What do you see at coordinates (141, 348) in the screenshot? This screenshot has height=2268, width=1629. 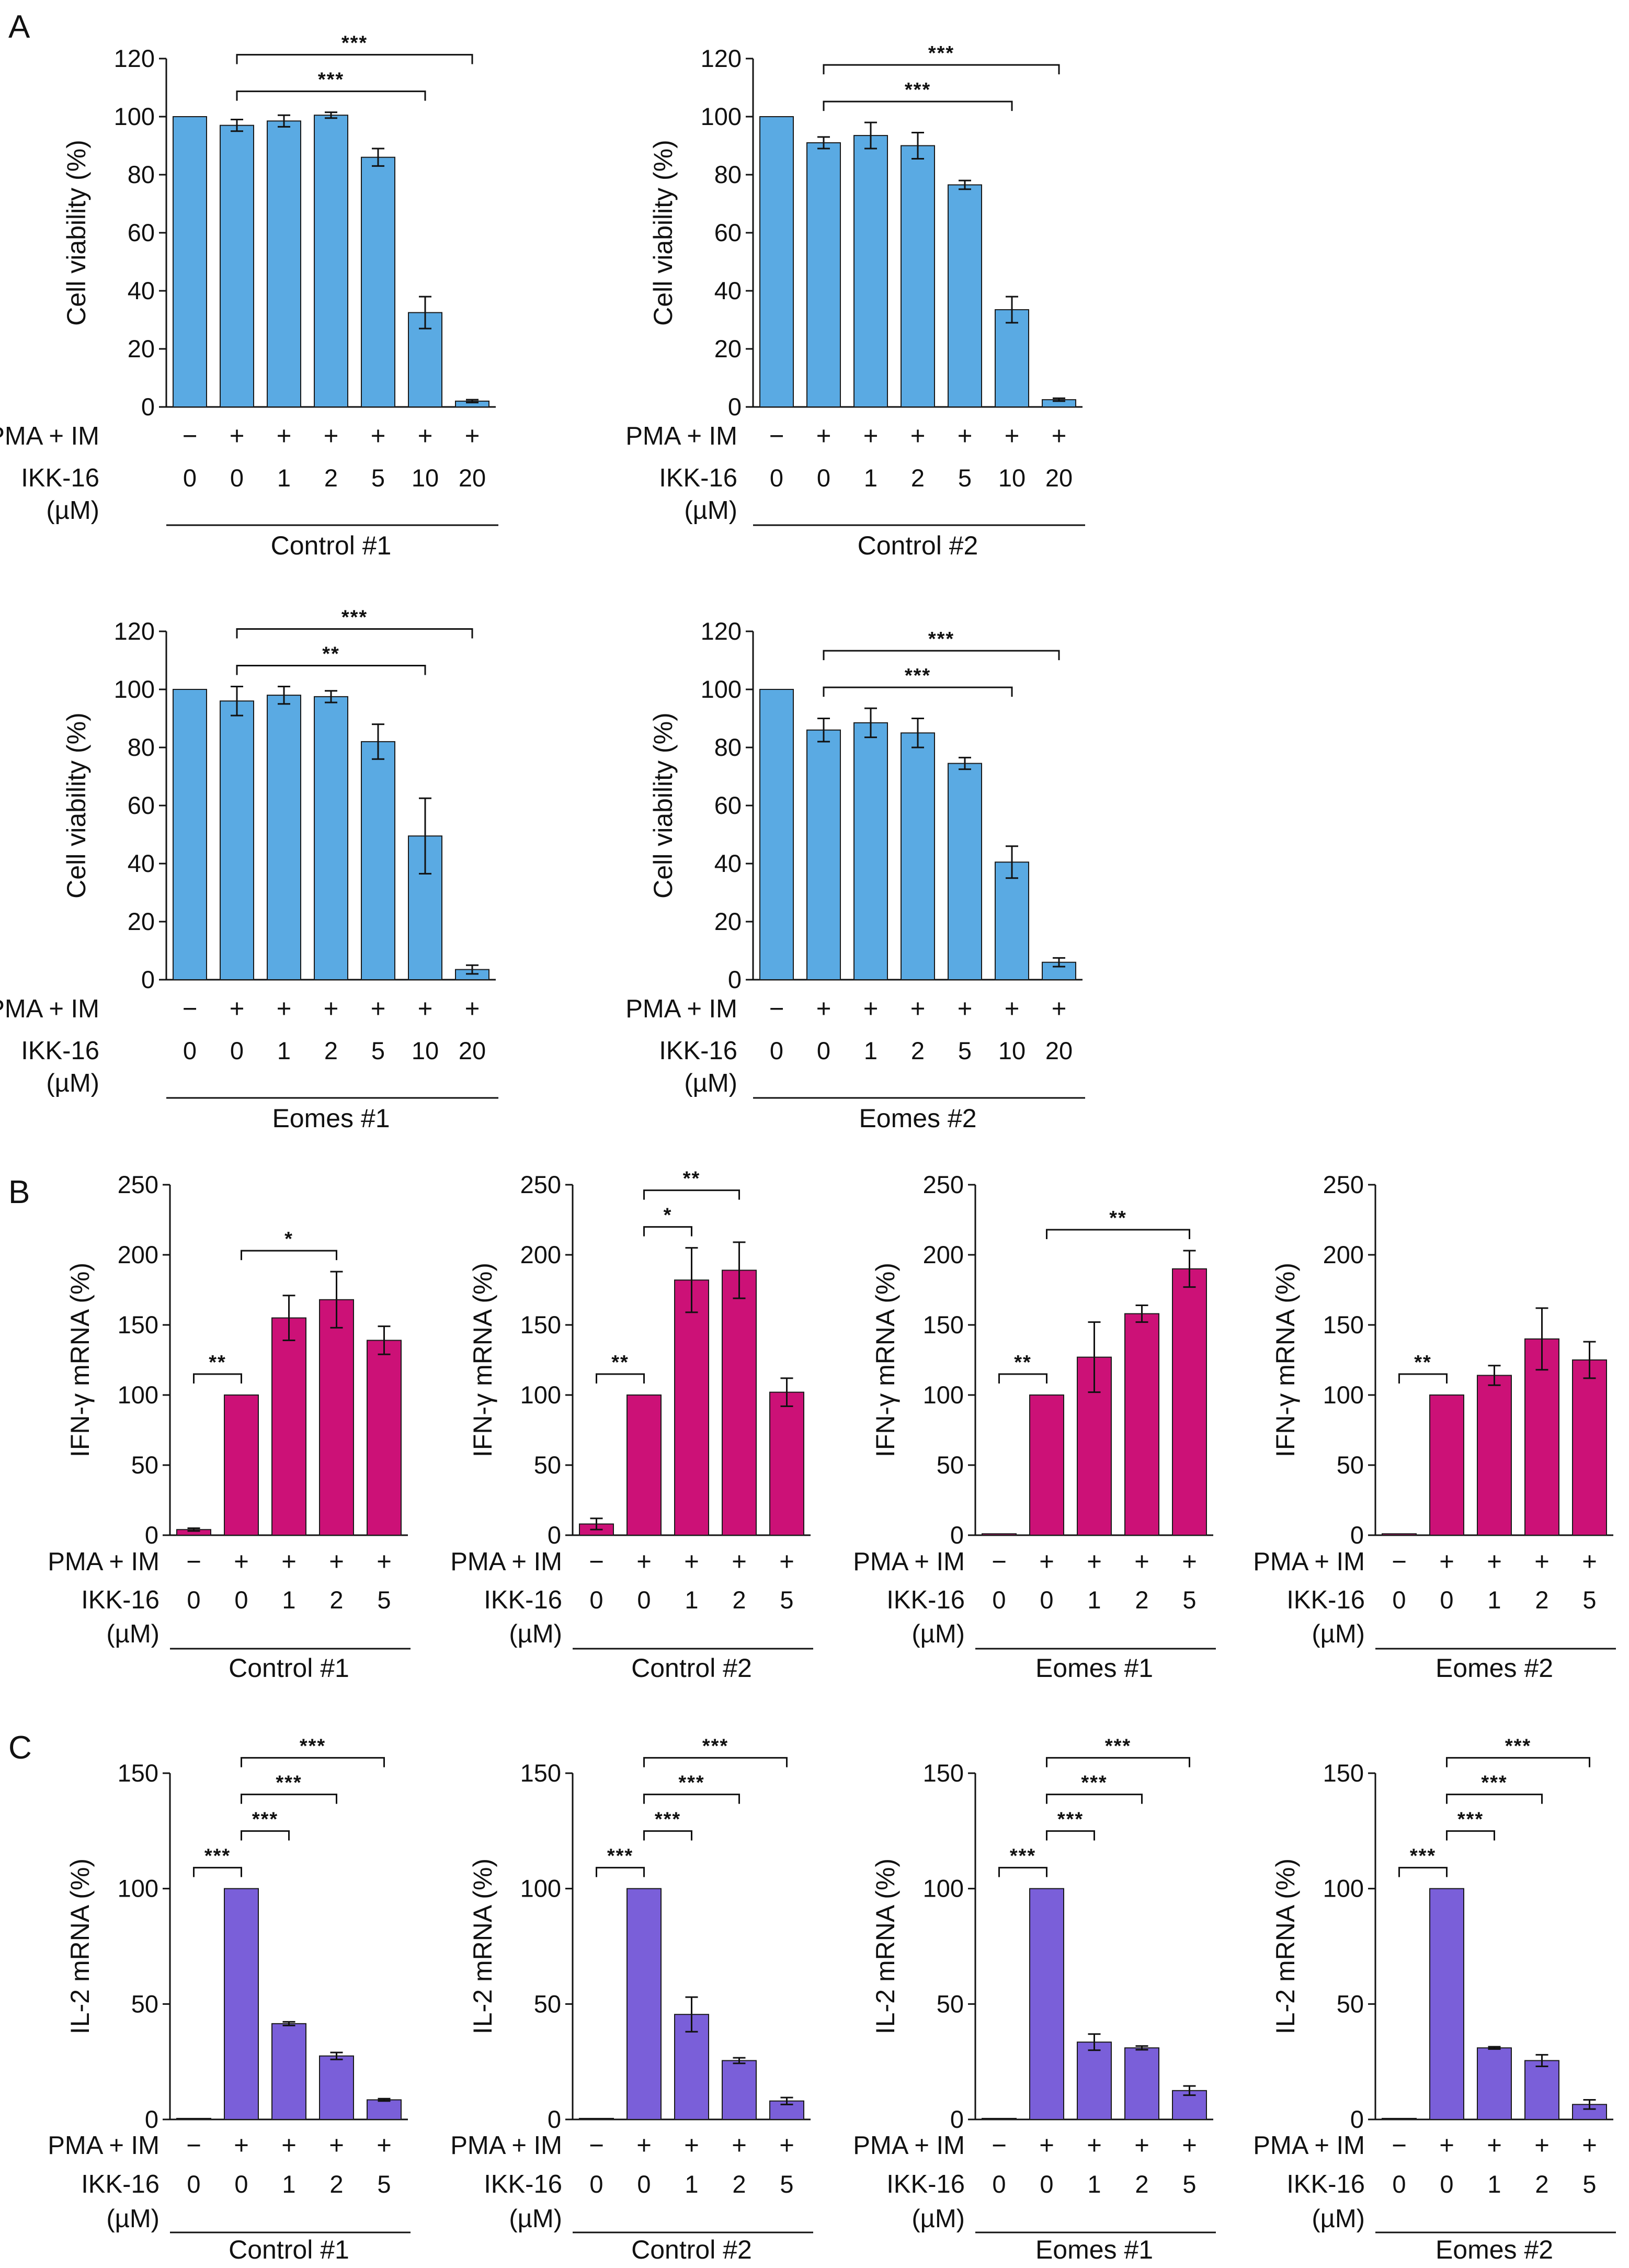 I see `y-tick-label: 20` at bounding box center [141, 348].